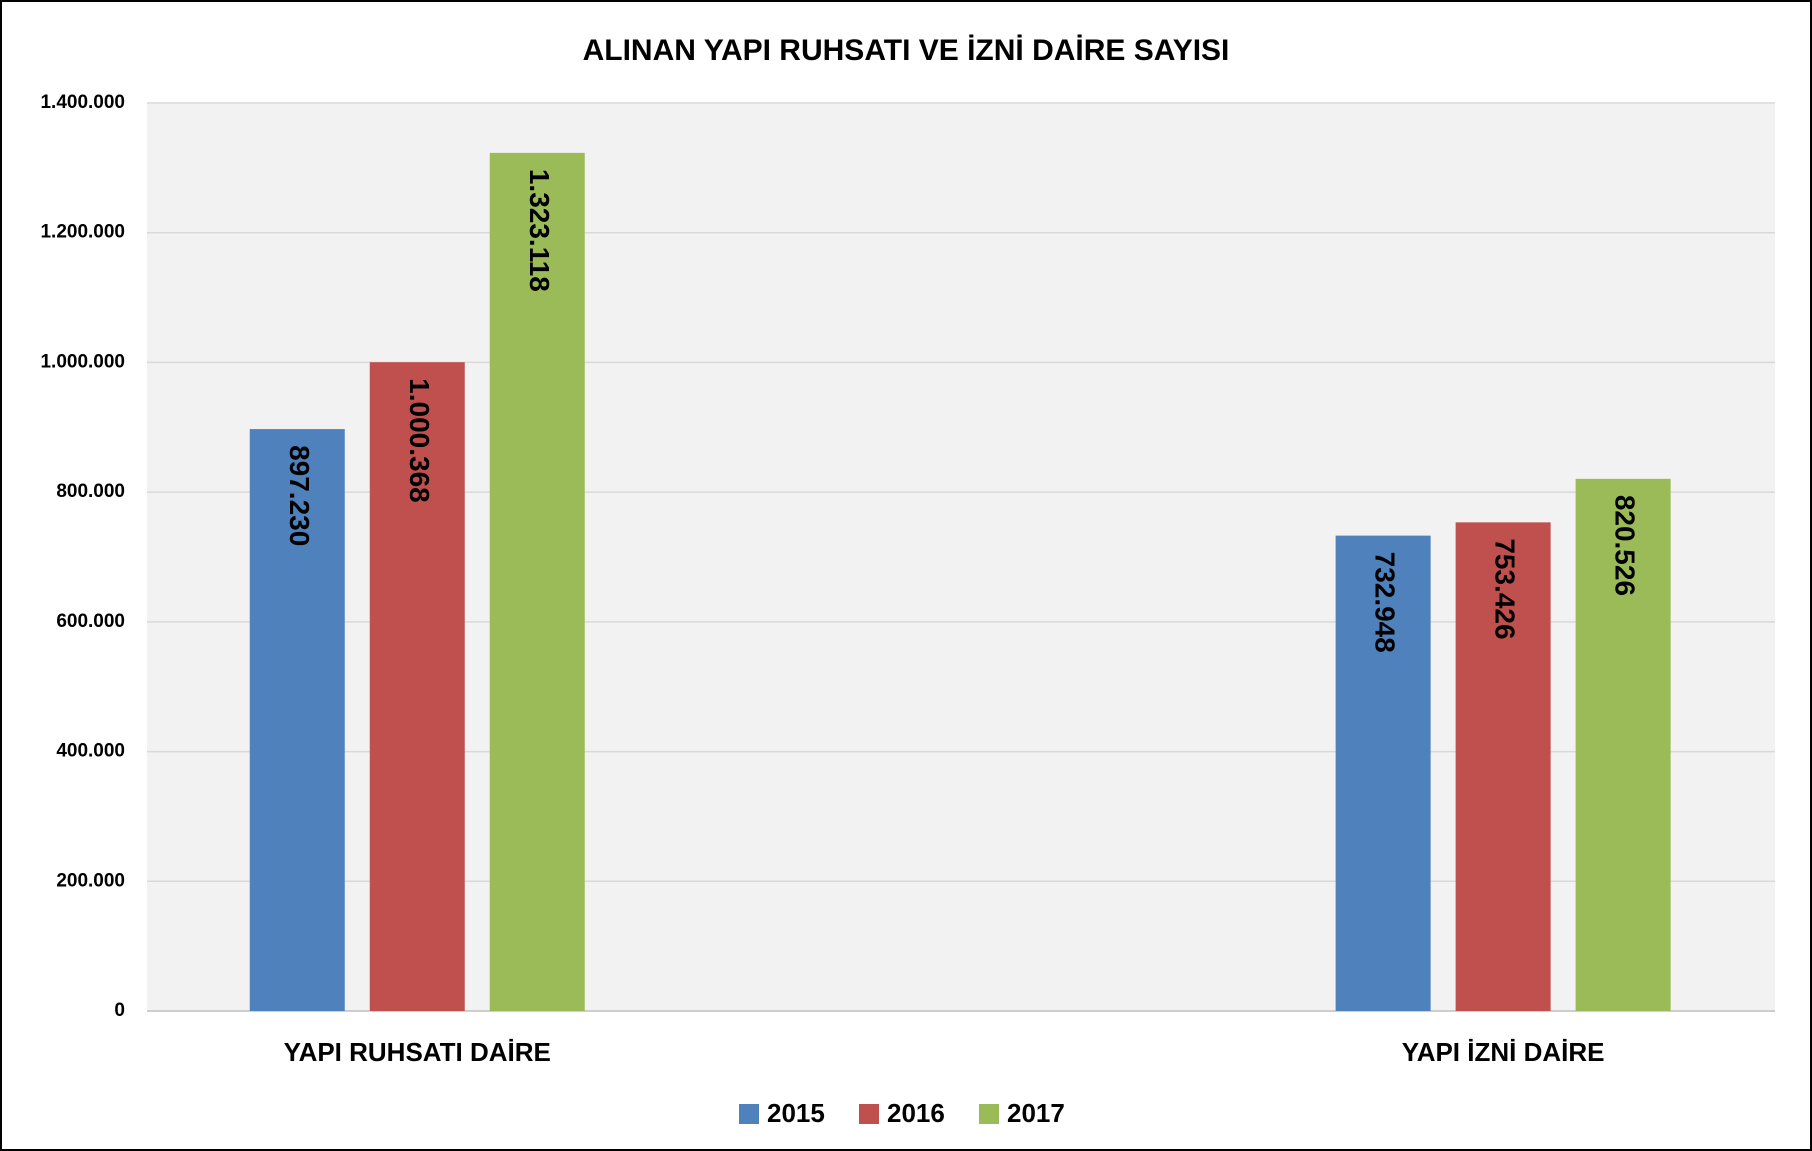  Describe the element at coordinates (906, 50) in the screenshot. I see `chart-title: ALINAN YAPI RUHSATI VE İZNİ DAİRE SAYISI` at that location.